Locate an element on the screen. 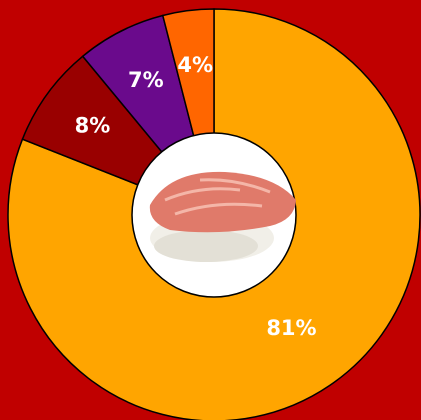 The width and height of the screenshot is (421, 420). value-label: 81% is located at coordinates (291, 328).